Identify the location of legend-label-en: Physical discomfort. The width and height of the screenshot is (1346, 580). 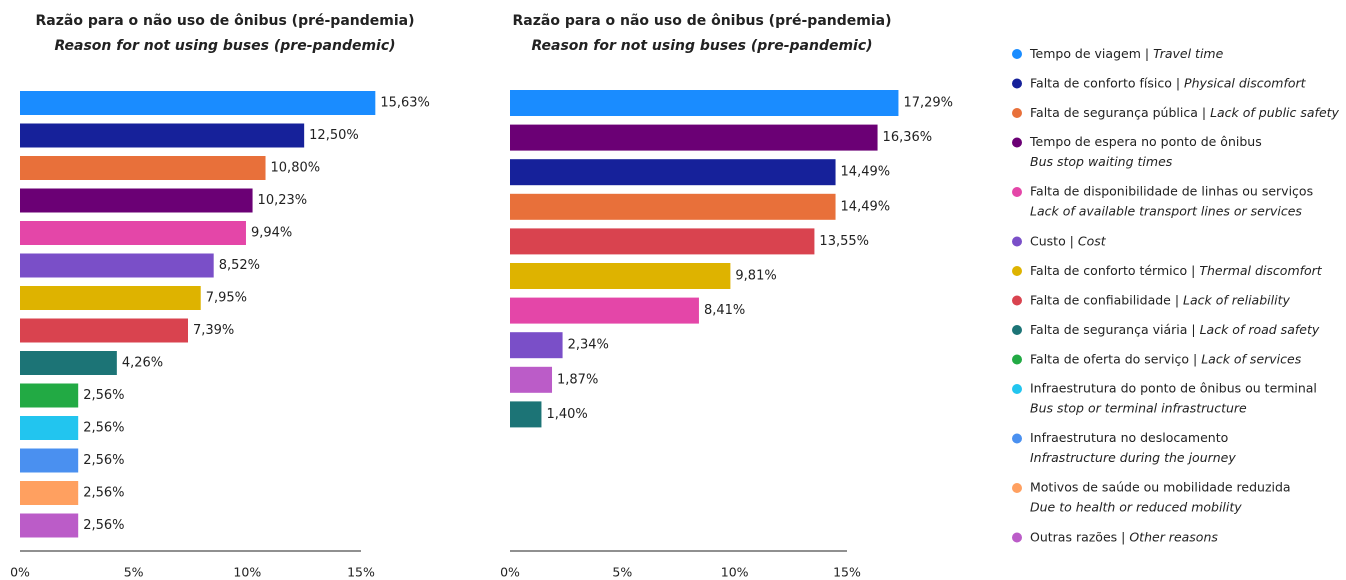
(1245, 82).